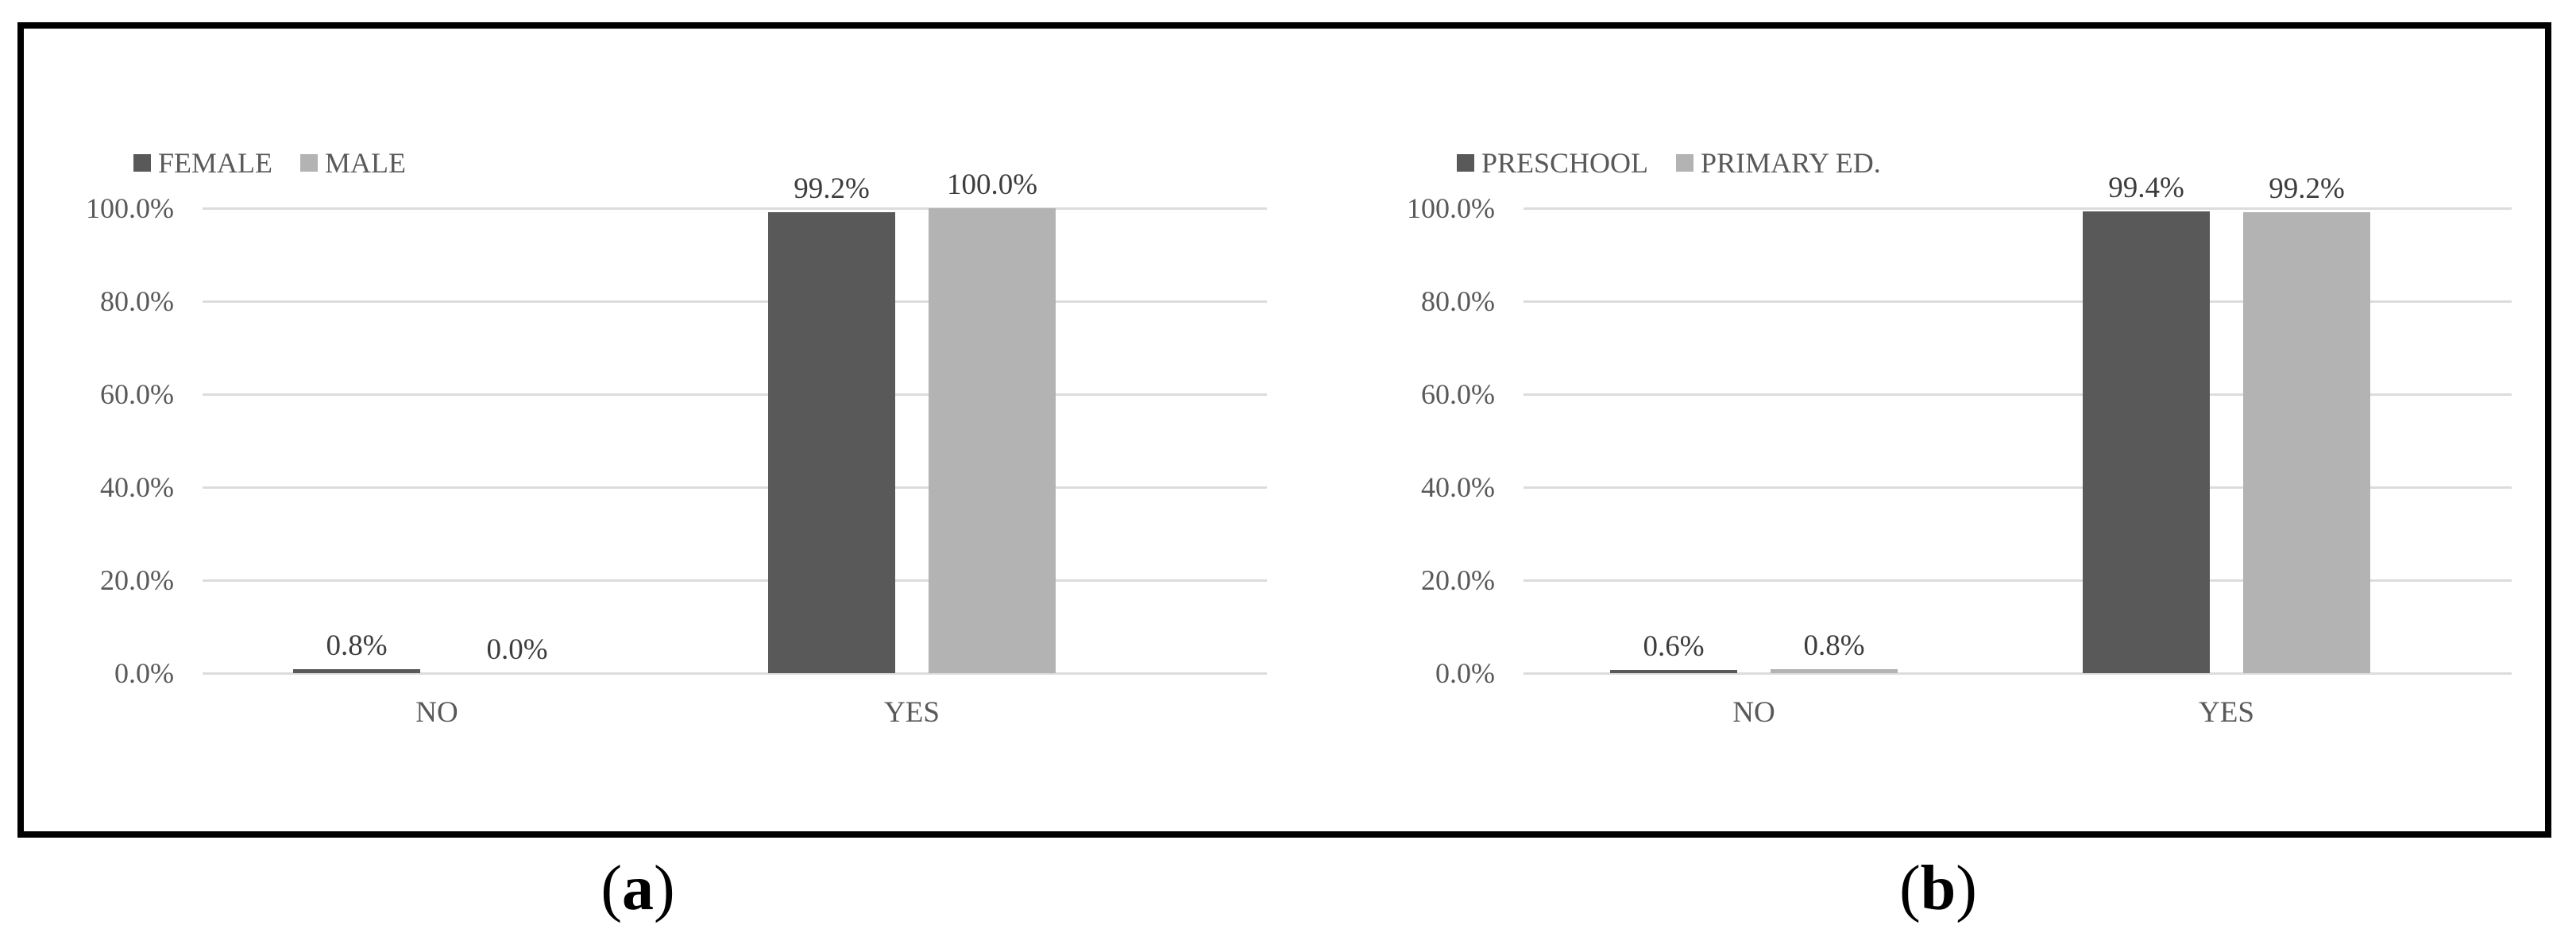 Image resolution: width=2576 pixels, height=937 pixels. I want to click on legend-swatch-primary-ed, so click(1685, 163).